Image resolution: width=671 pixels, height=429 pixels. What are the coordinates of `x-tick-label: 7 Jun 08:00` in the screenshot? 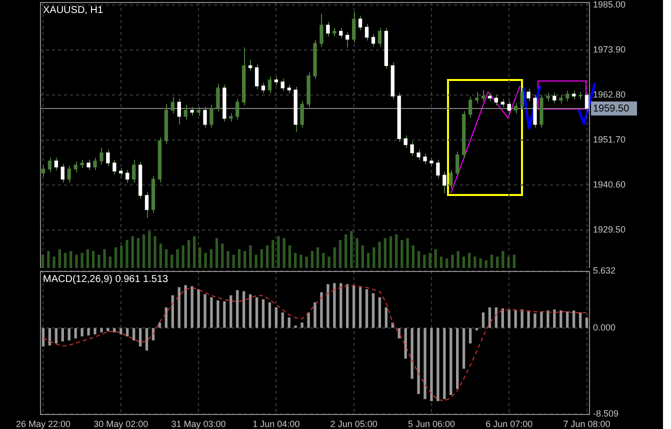 It's located at (586, 423).